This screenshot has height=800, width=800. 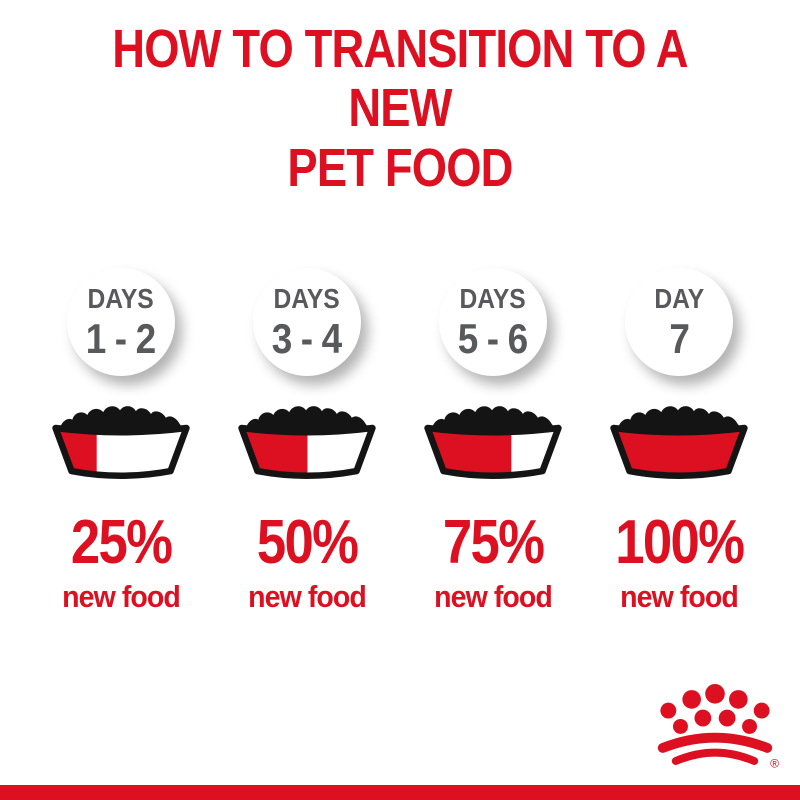 I want to click on percent-label: 25%, so click(x=121, y=542).